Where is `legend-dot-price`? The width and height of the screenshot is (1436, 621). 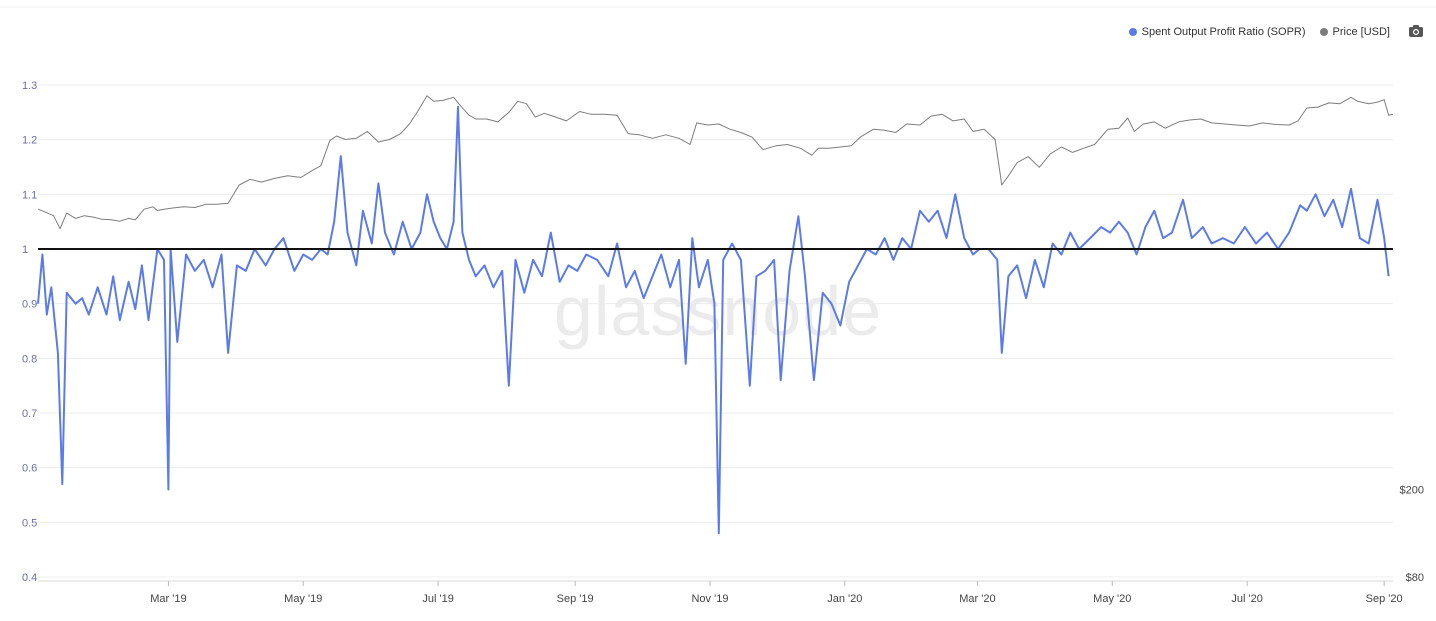
legend-dot-price is located at coordinates (1323, 32).